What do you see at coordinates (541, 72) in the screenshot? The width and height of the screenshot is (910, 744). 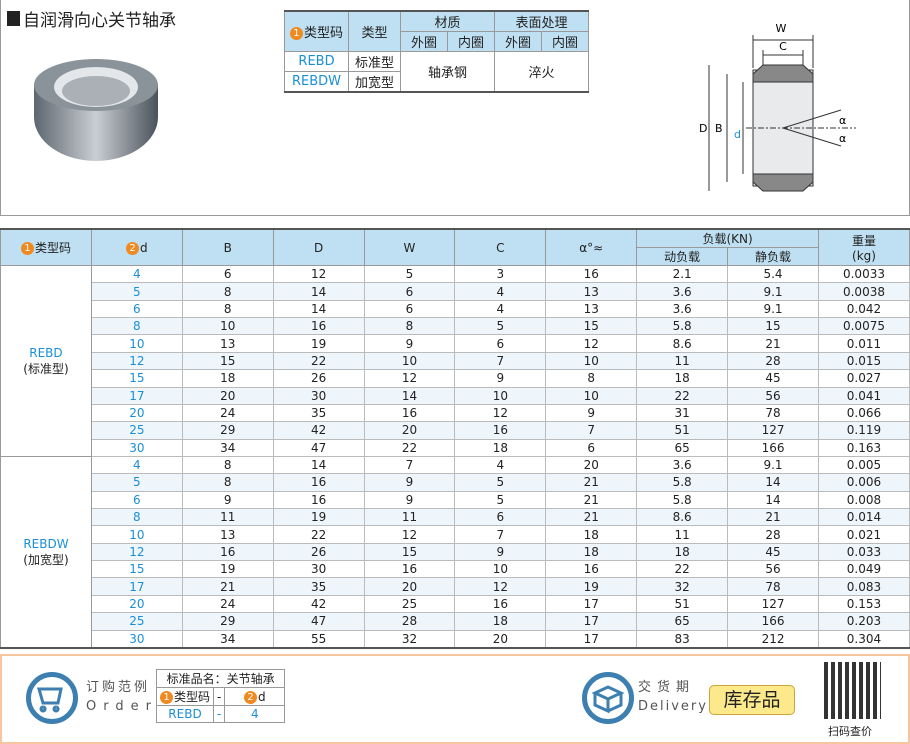 I see `surface-value: 淬火` at bounding box center [541, 72].